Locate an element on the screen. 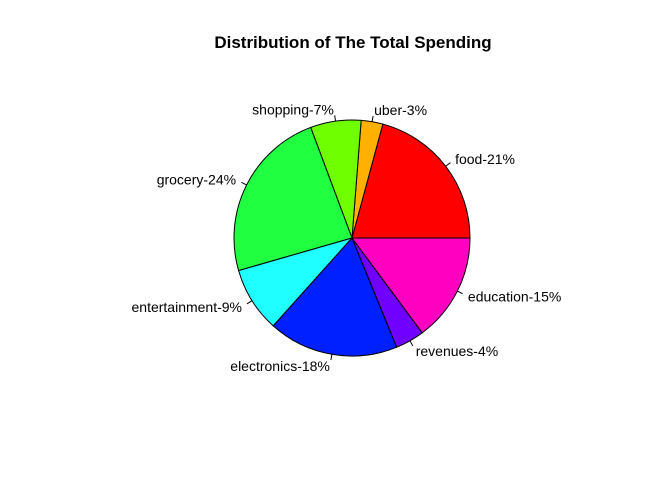 The height and width of the screenshot is (496, 667). pie-label-1: uber-3% is located at coordinates (400, 110).